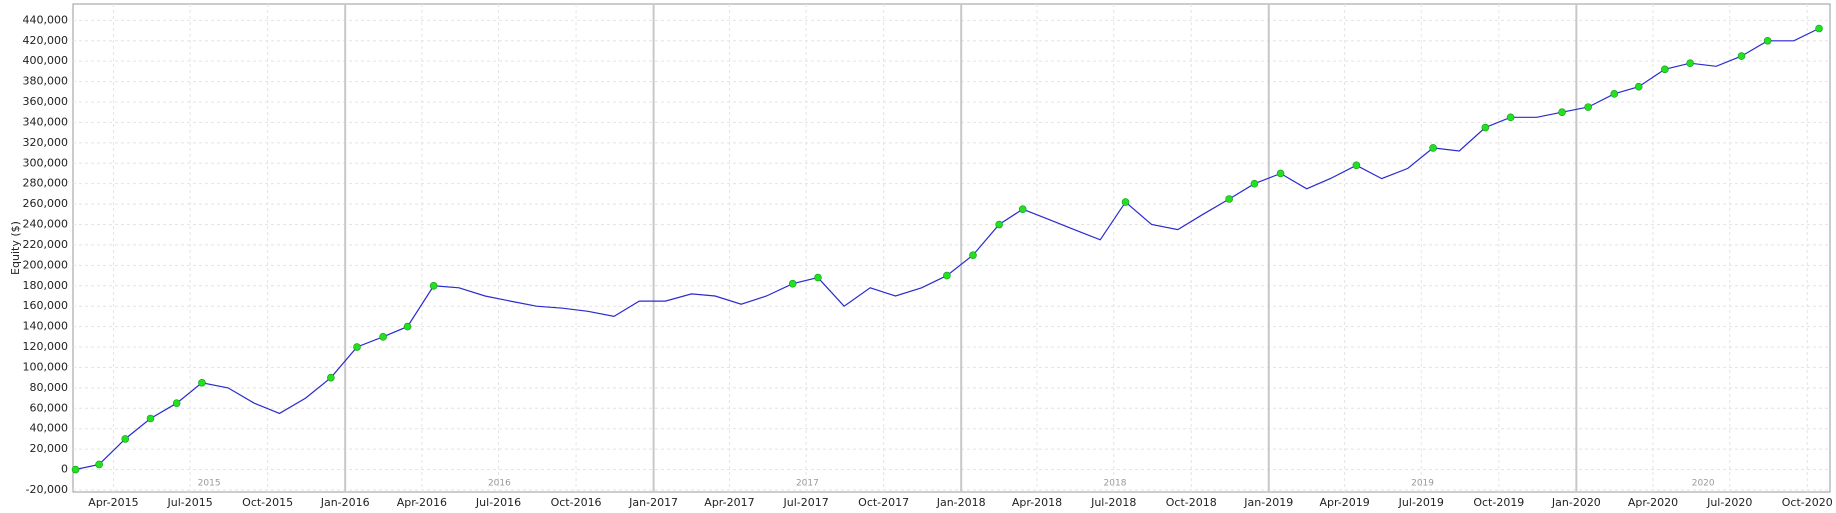 The image size is (1836, 513). I want to click on x-tick-label: Jan-2020, so click(1576, 502).